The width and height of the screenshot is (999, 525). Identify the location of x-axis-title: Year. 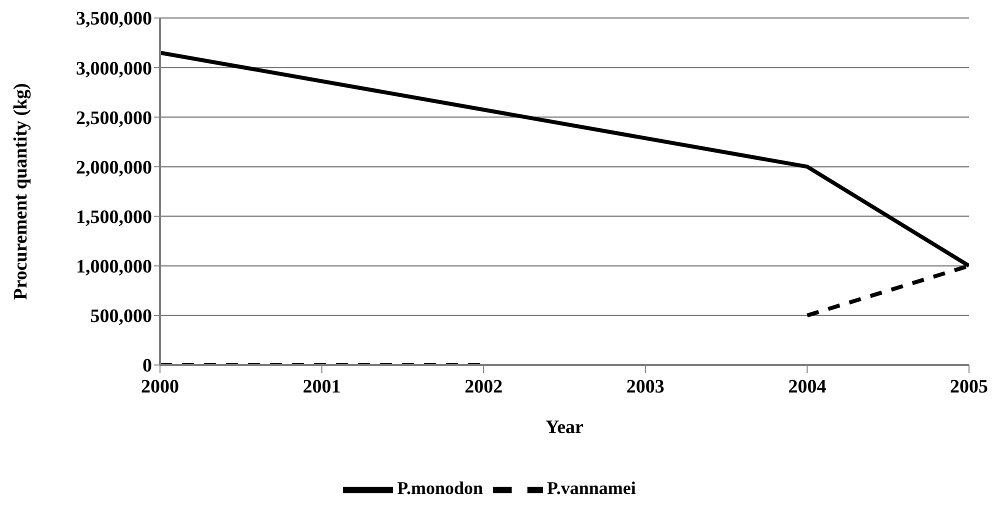
(565, 427).